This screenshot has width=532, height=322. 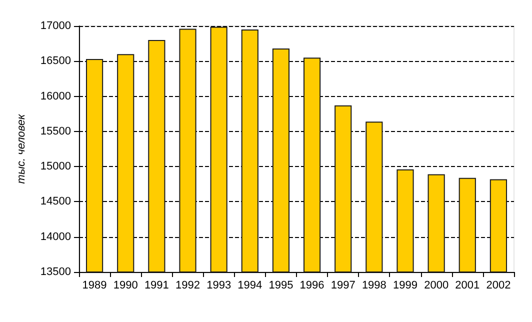 I want to click on x-tick-label: 1993, so click(x=219, y=286).